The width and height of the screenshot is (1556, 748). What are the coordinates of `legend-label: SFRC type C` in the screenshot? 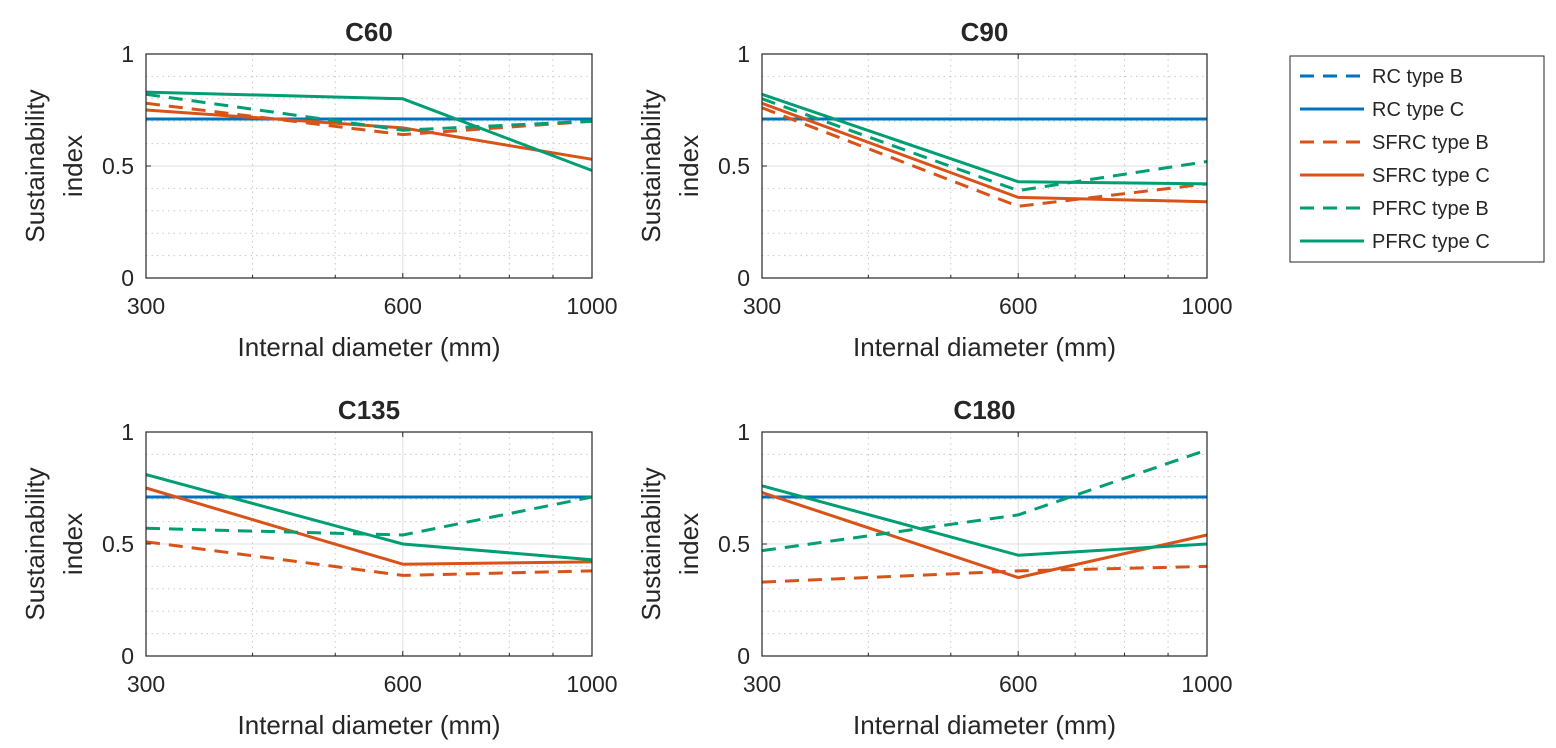 It's located at (1431, 176).